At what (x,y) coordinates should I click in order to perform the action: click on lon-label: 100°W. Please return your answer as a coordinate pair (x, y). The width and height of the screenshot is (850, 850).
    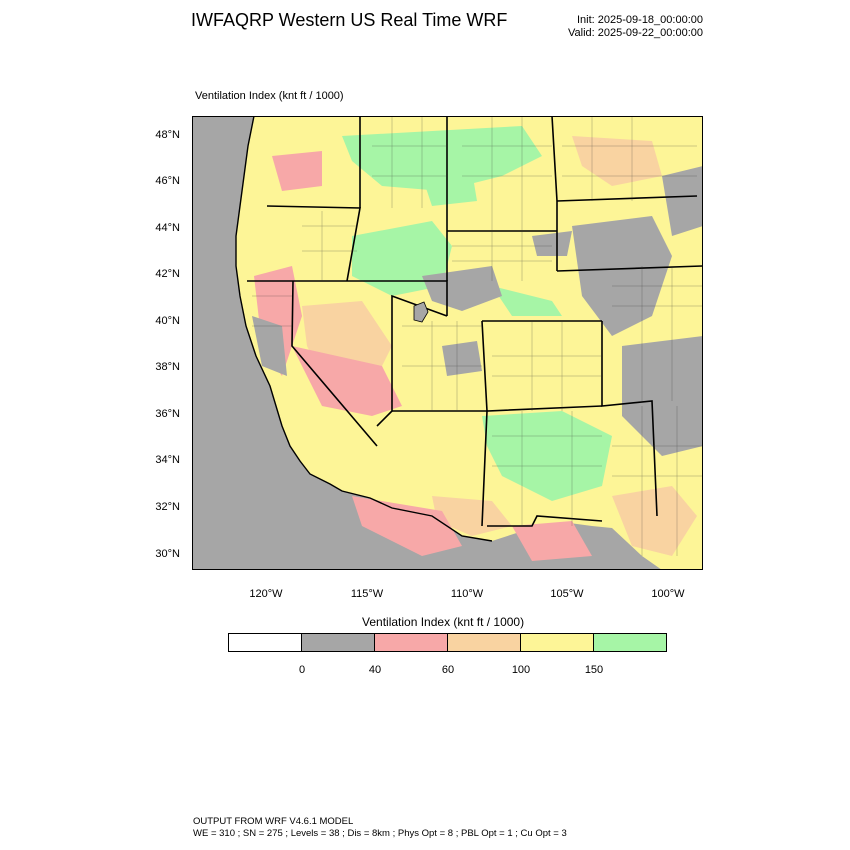
    Looking at the image, I should click on (668, 594).